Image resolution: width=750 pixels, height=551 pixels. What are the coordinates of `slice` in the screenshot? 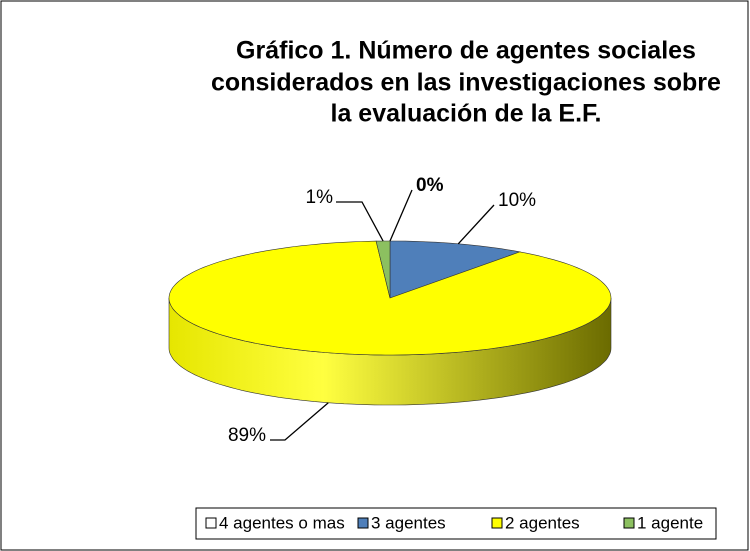 It's located at (390, 298).